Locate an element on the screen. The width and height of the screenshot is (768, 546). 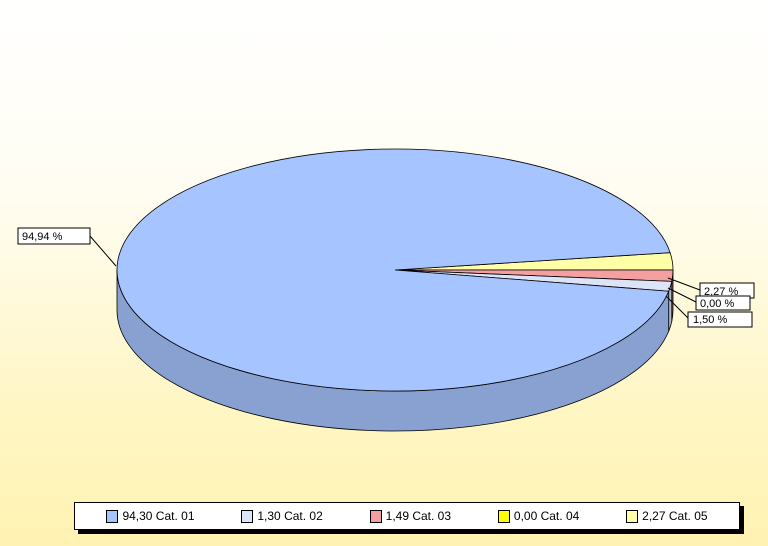
legend-label: 94,30 Cat. 01 is located at coordinates (158, 516).